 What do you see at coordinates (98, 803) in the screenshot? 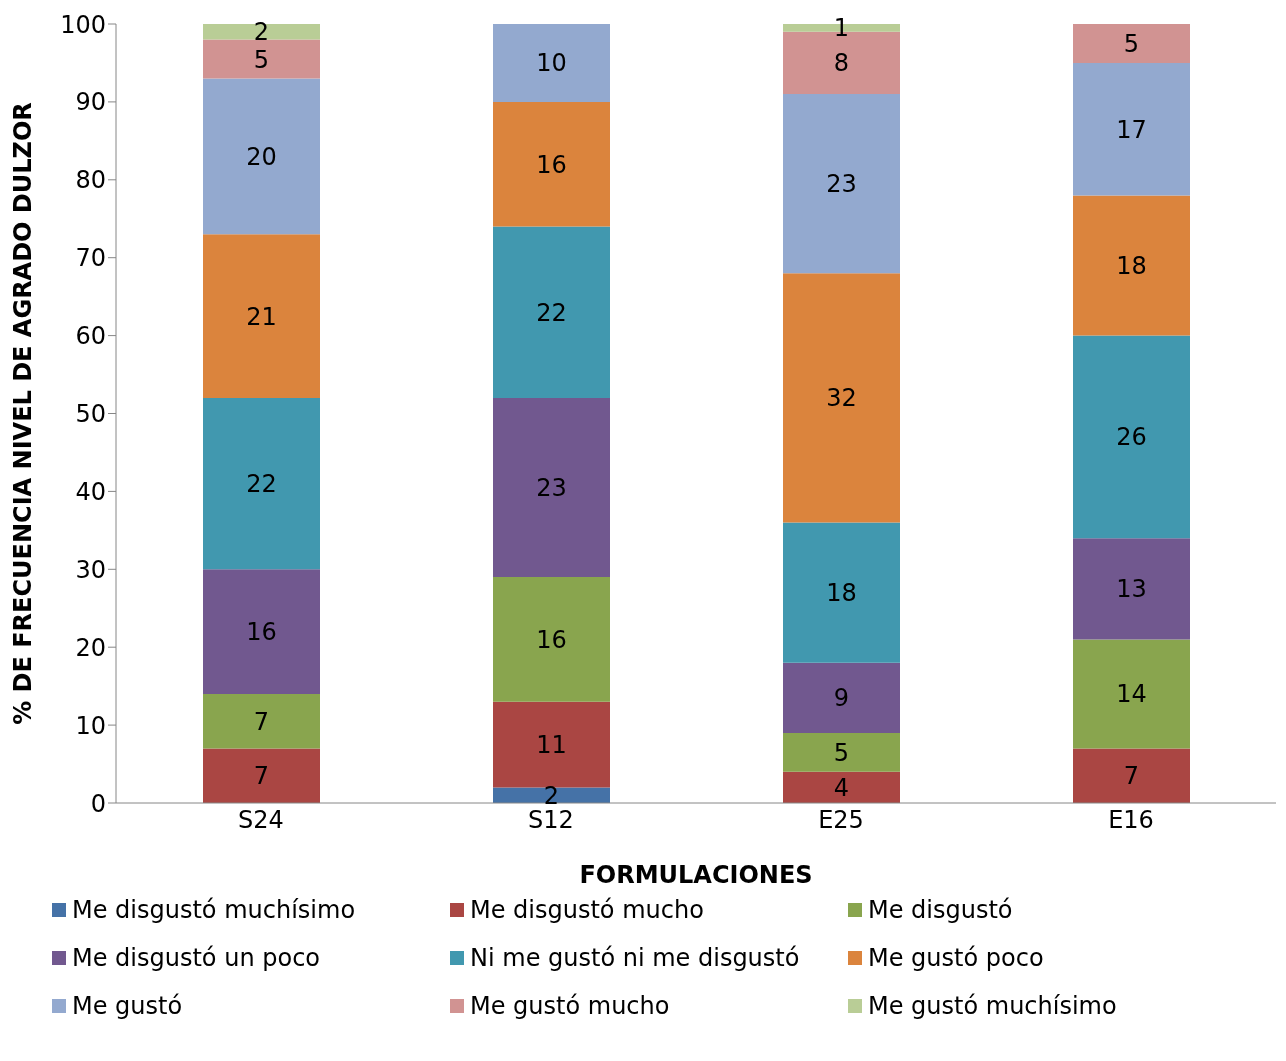
I see `y-tick-label: 0` at bounding box center [98, 803].